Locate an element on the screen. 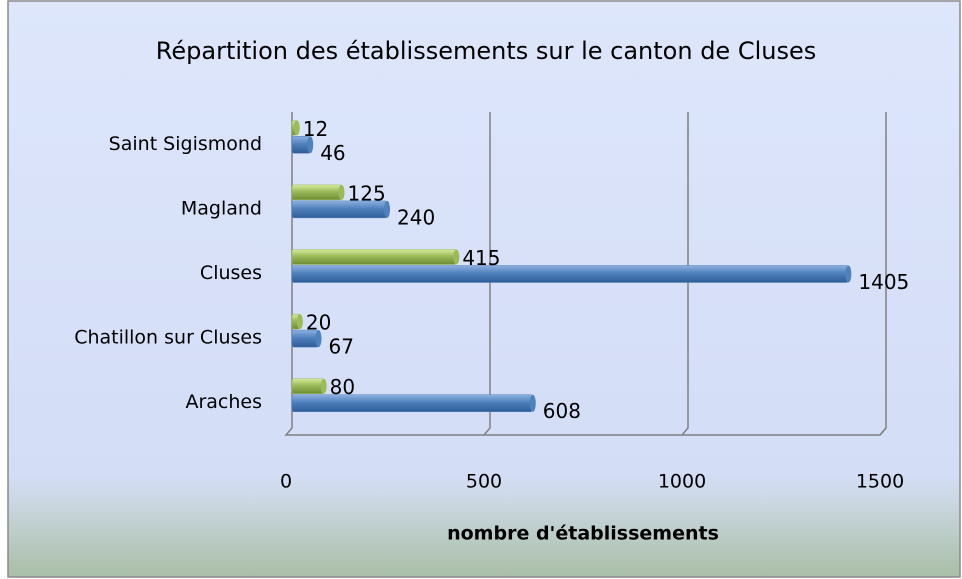 This screenshot has height=579, width=962. y-tick-label: Magland is located at coordinates (221, 208).